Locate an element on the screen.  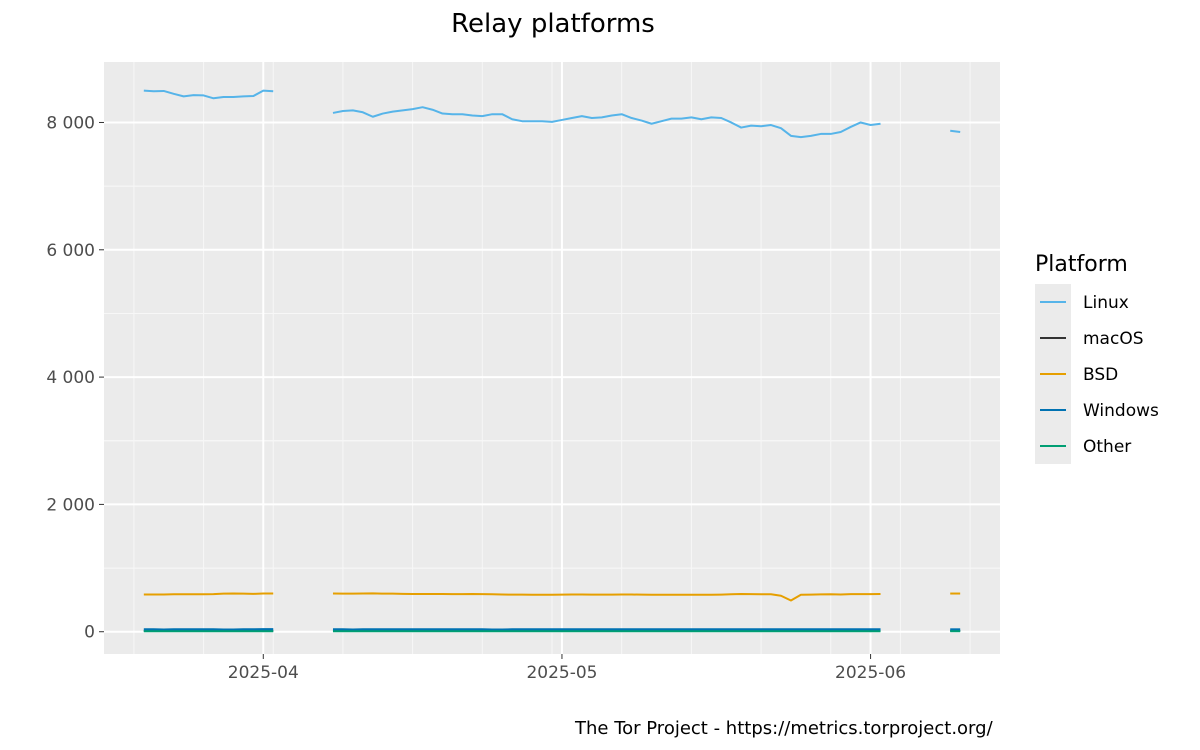
legend-label-bsd: BSD is located at coordinates (1100, 375).